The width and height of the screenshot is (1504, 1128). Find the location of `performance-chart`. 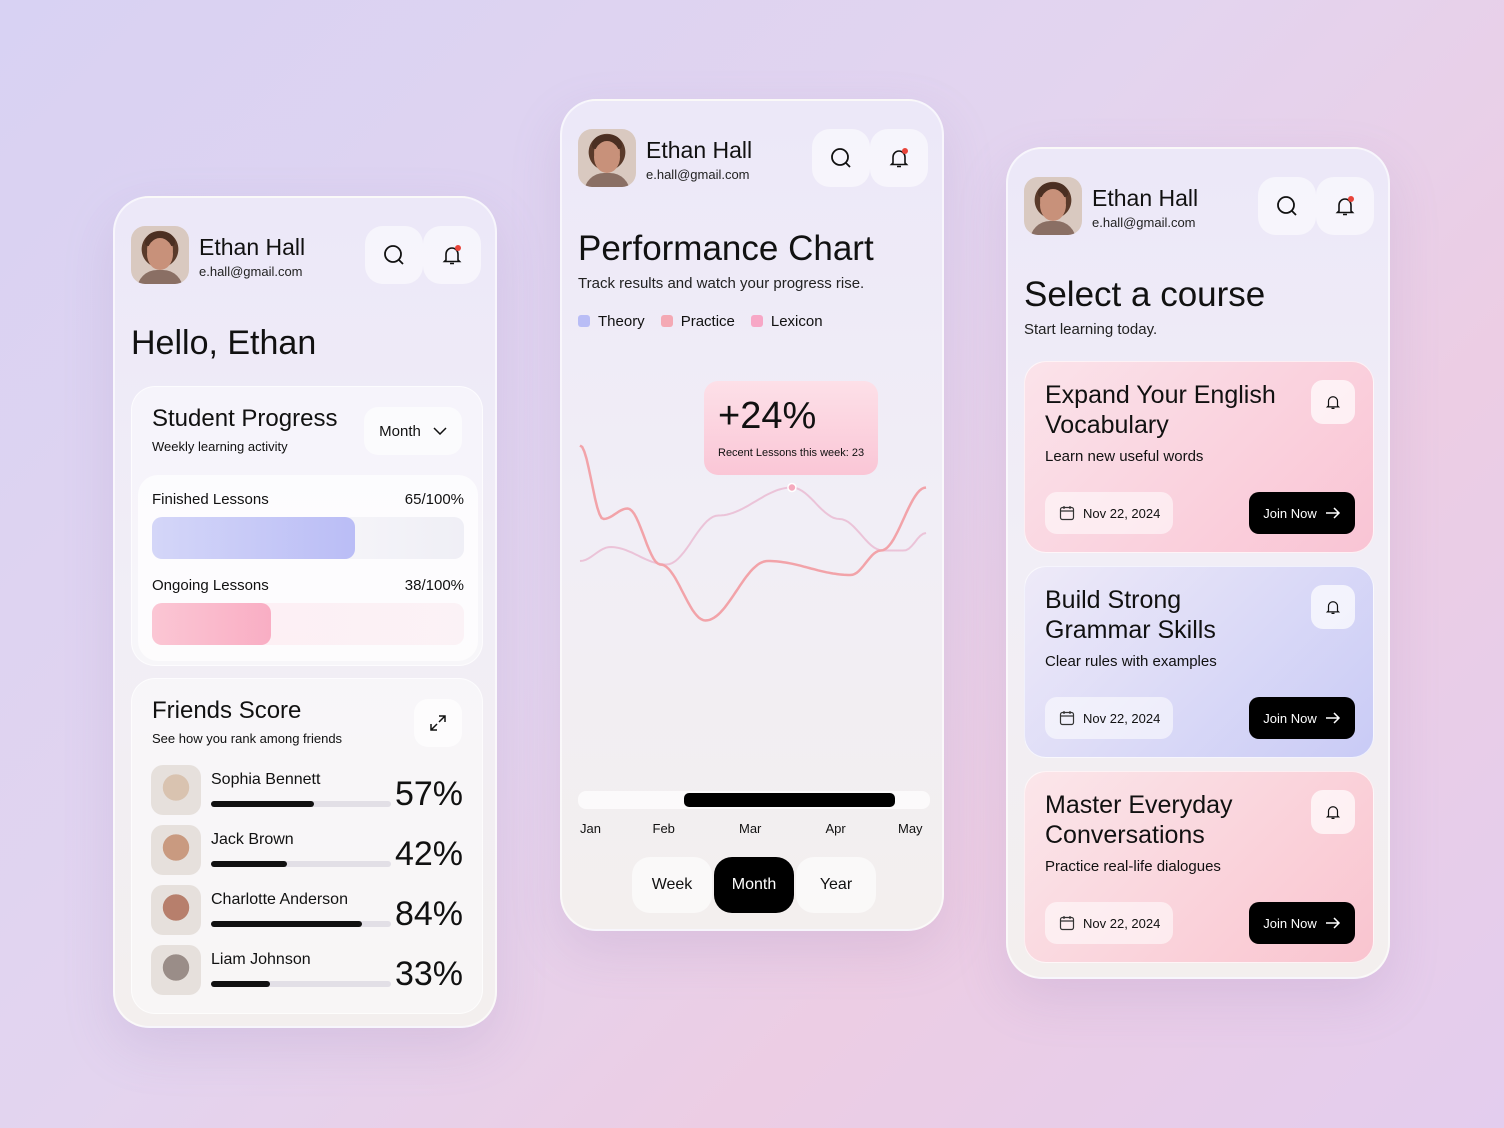

performance-chart is located at coordinates (753, 614).